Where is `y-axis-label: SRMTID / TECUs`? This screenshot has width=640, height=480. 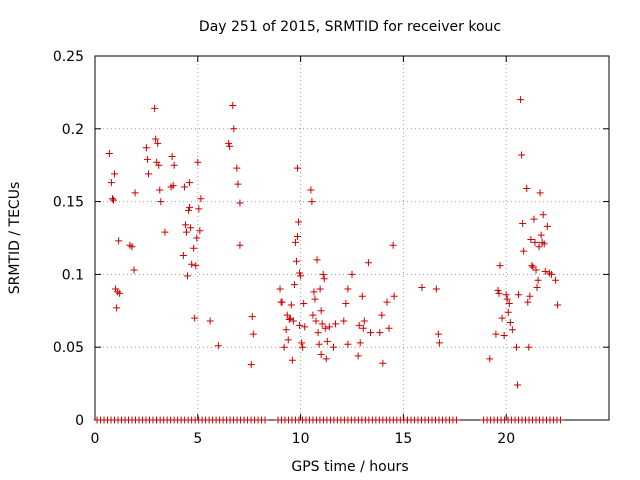 y-axis-label: SRMTID / TECUs is located at coordinates (15, 238).